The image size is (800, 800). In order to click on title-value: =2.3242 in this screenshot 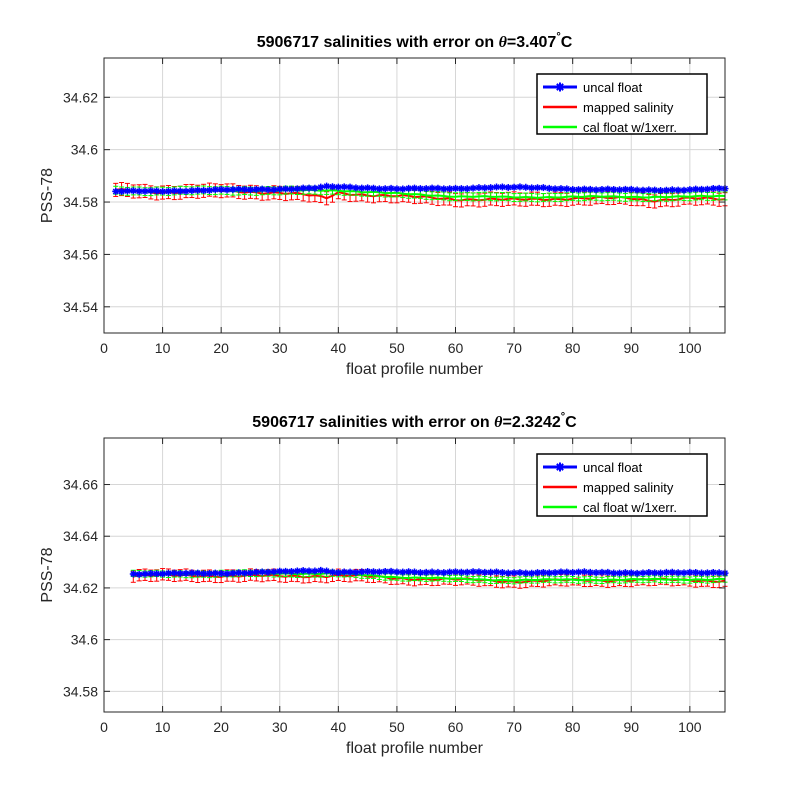, I will do `click(531, 422)`.